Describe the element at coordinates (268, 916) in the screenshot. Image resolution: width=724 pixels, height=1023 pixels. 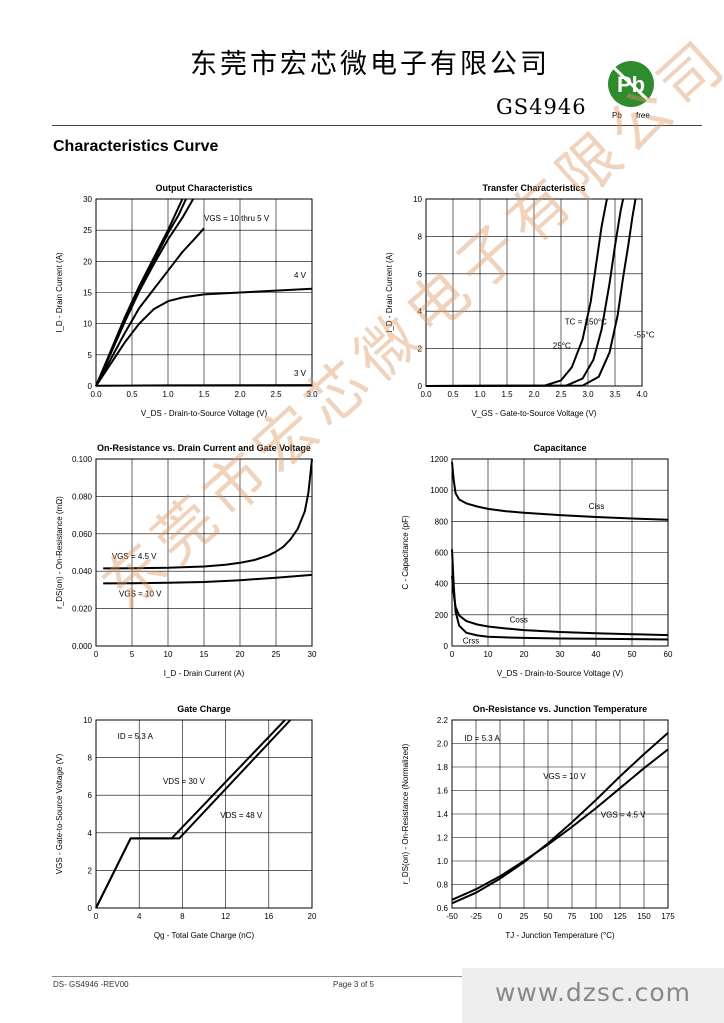
I see `x-tick-label: 16` at that location.